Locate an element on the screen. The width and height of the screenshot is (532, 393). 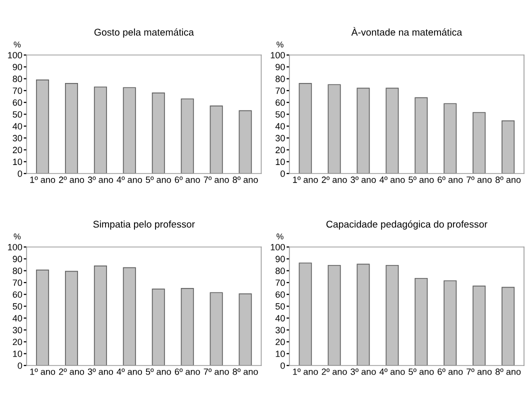
chart-title: À-vontade na matemática is located at coordinates (406, 31).